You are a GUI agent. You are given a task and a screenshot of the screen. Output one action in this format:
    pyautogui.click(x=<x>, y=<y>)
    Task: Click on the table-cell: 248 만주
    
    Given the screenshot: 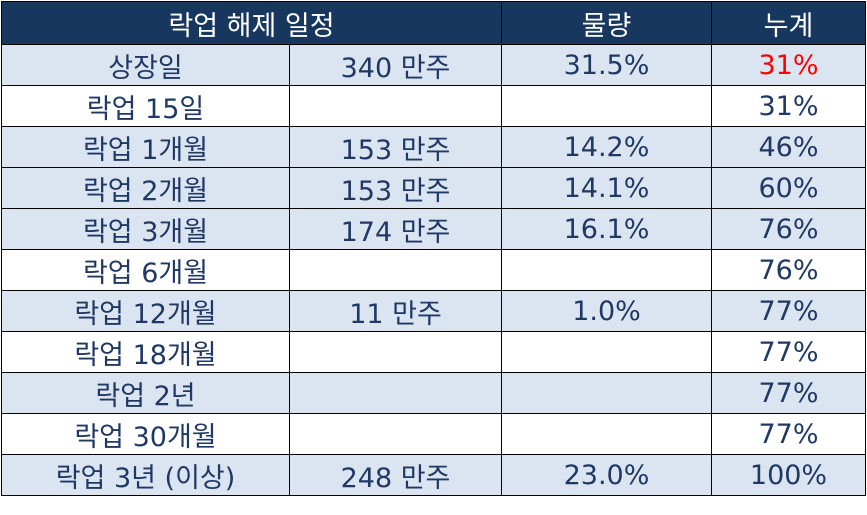 What is the action you would take?
    pyautogui.click(x=395, y=475)
    